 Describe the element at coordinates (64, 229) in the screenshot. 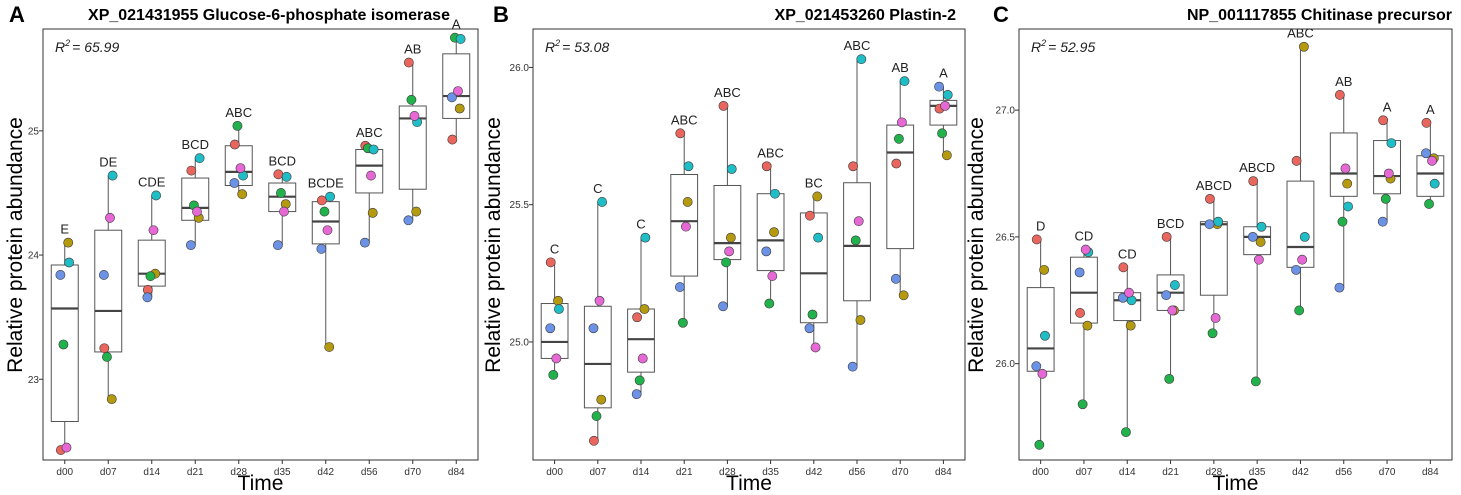

I see `significance-letter: E` at that location.